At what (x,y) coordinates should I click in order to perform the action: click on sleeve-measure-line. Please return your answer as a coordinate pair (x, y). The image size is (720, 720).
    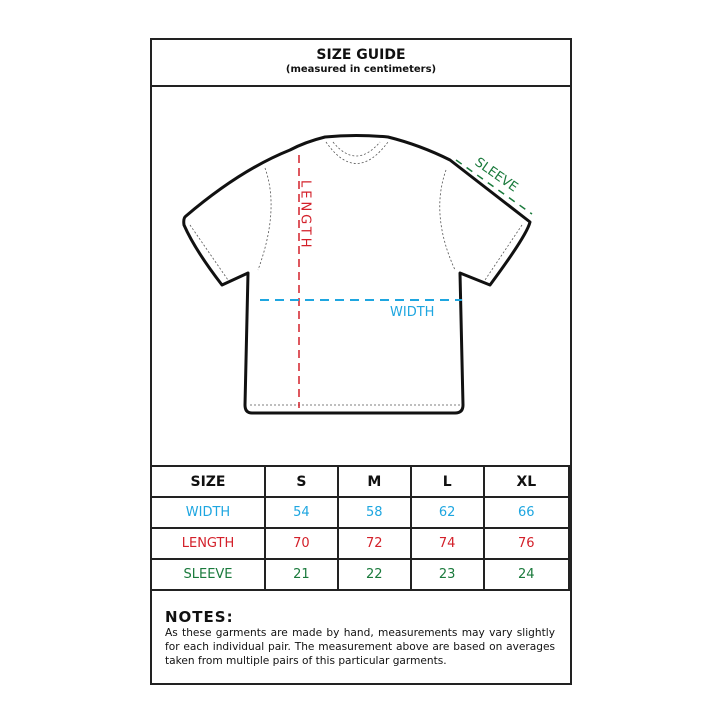
    Looking at the image, I should click on (494, 187).